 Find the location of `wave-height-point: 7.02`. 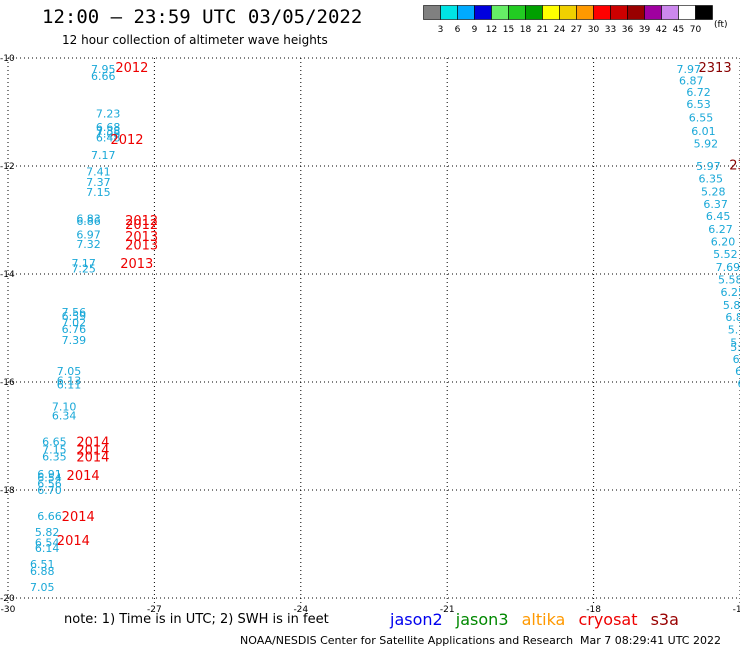

wave-height-point: 7.02 is located at coordinates (74, 323).